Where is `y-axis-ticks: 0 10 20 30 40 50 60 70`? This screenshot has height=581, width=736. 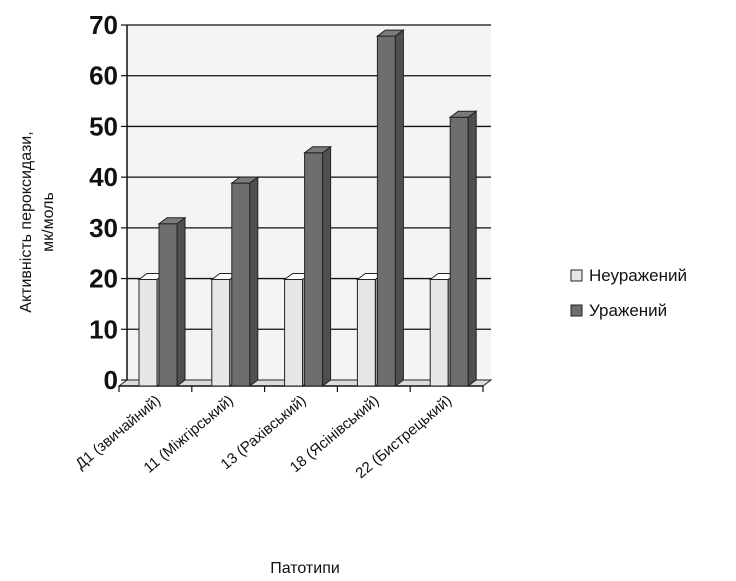
y-axis-ticks: 0 10 20 30 40 50 60 70 is located at coordinates (108, 202).